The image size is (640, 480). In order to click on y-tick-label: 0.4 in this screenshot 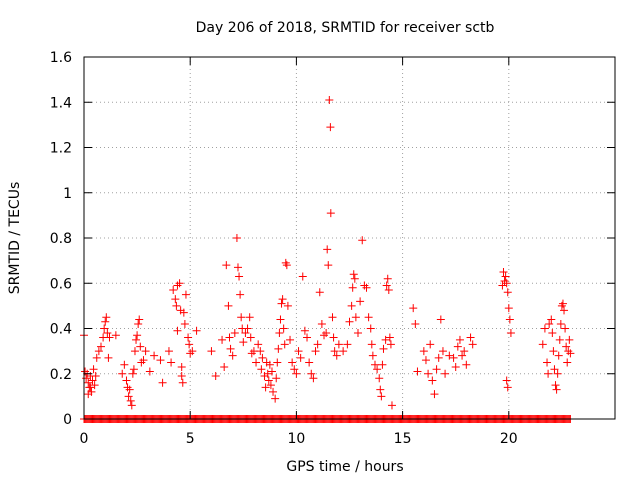, I will do `click(61, 330)`.